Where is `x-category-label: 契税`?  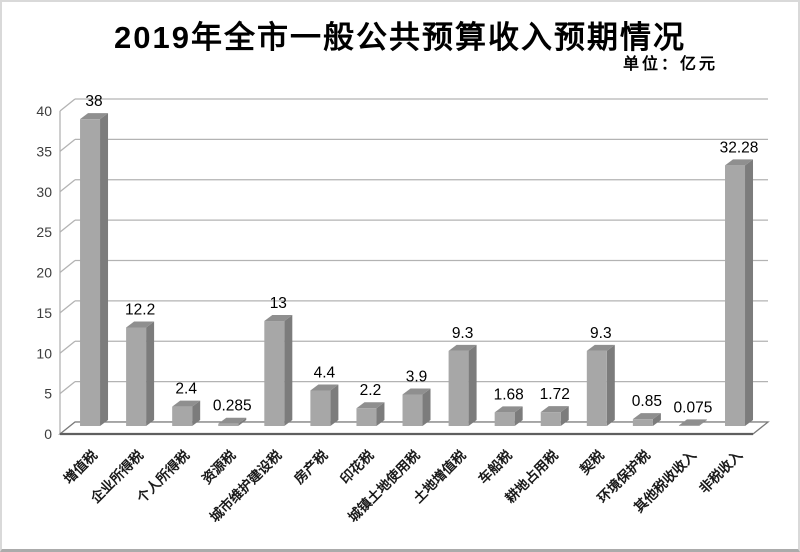 x-category-label: 契税 is located at coordinates (591, 461).